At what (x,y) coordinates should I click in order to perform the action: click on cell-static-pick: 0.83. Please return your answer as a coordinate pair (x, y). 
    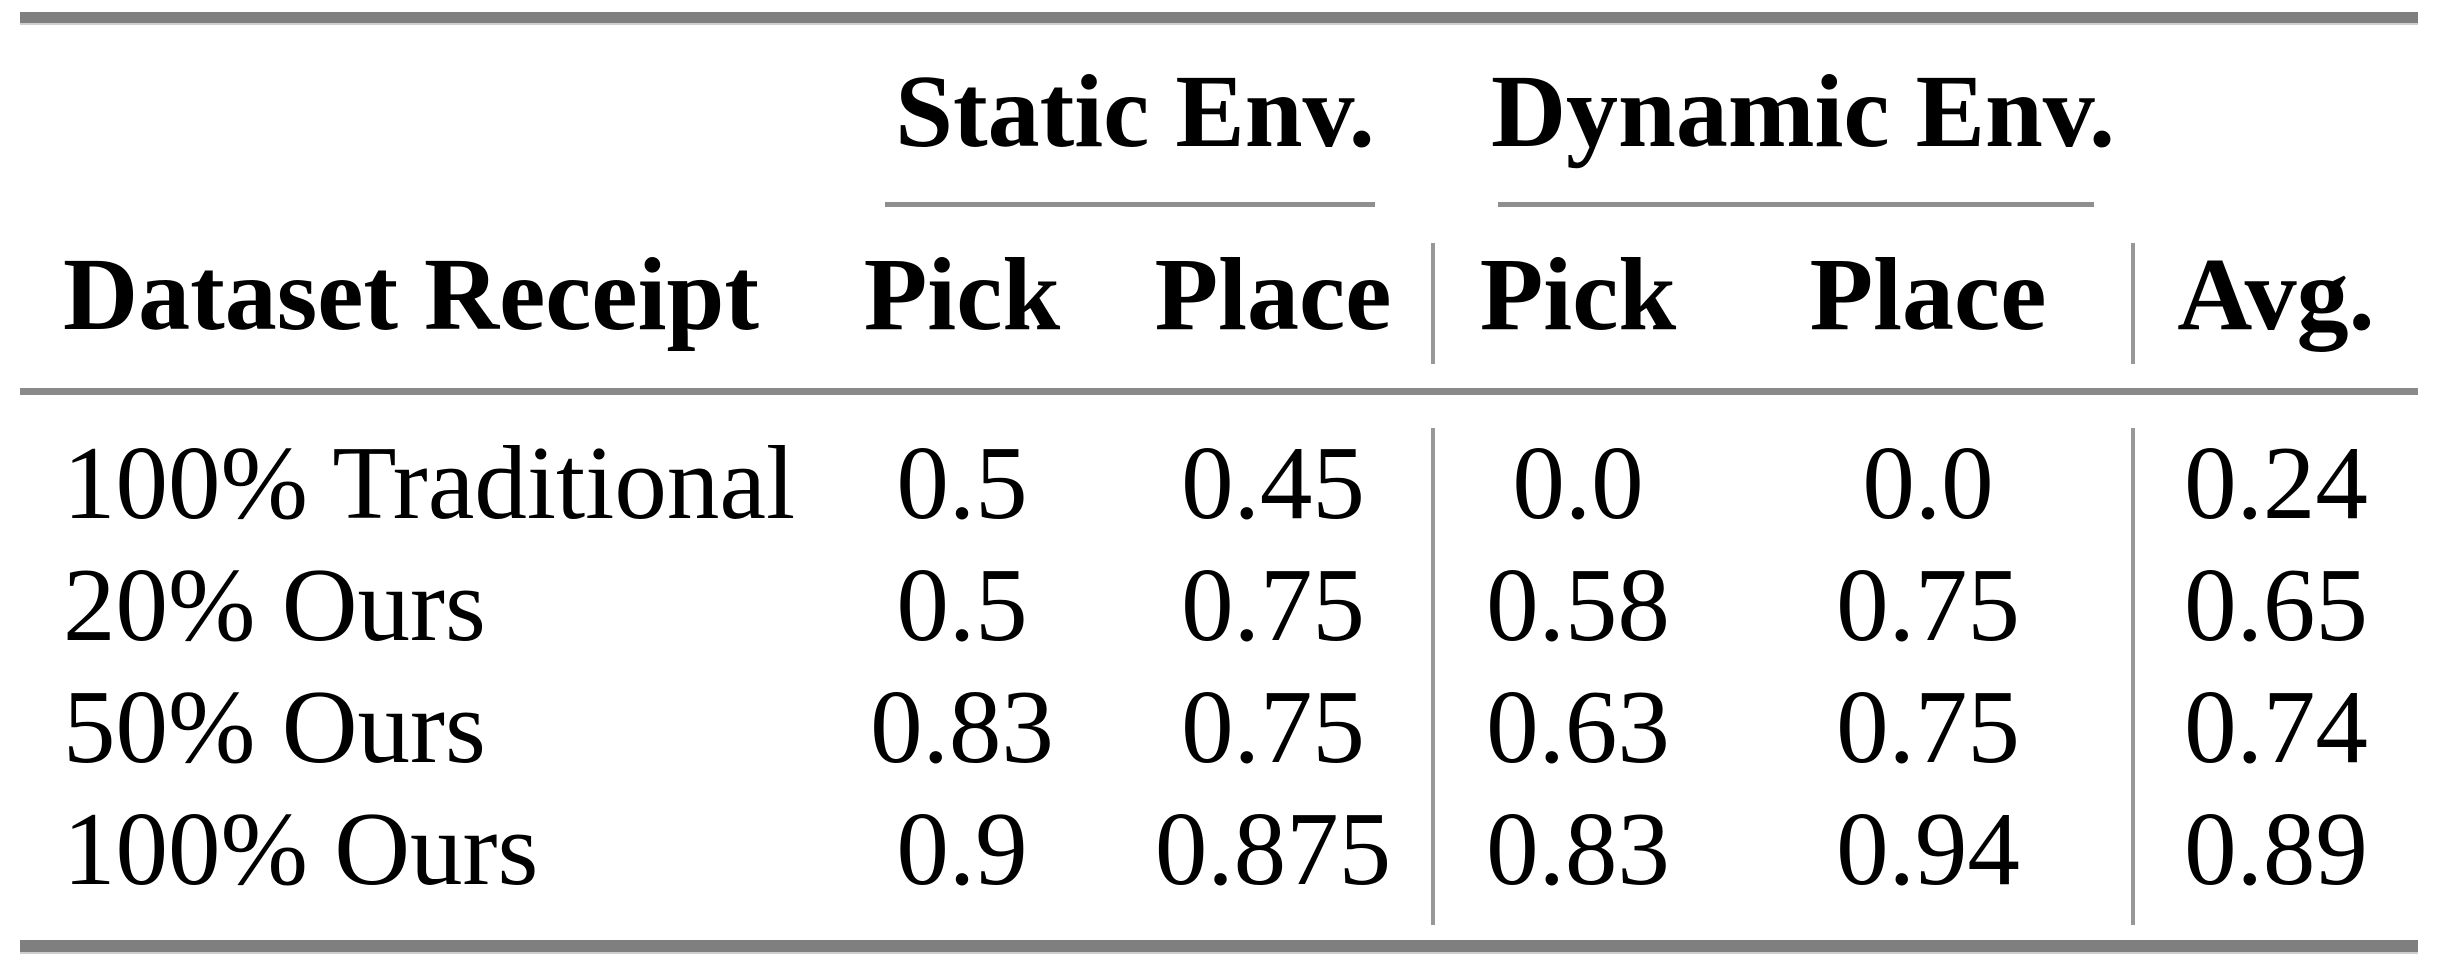
    Looking at the image, I should click on (962, 726).